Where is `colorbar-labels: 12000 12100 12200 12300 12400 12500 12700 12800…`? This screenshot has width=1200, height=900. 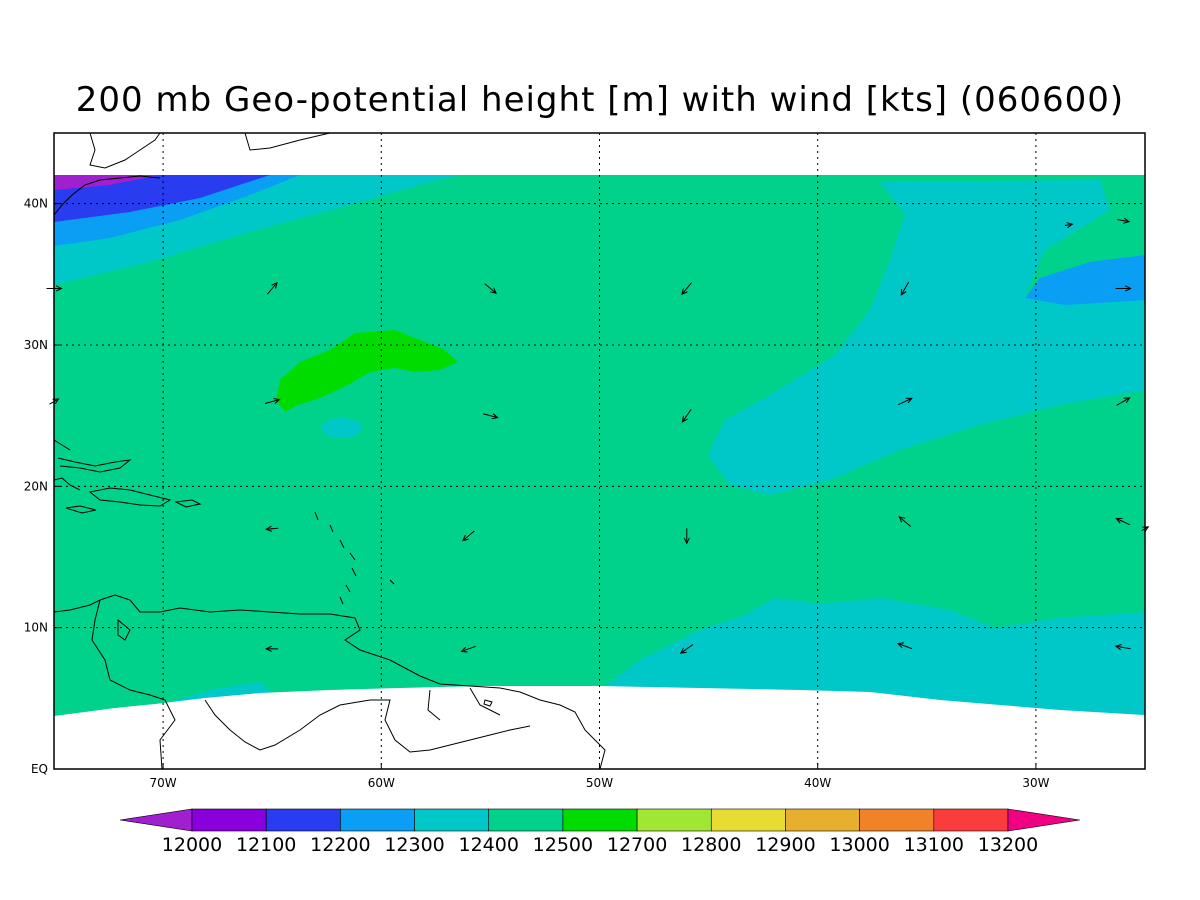
colorbar-labels: 12000 12100 12200 12300 12400 12500 12700 12800… is located at coordinates (600, 845).